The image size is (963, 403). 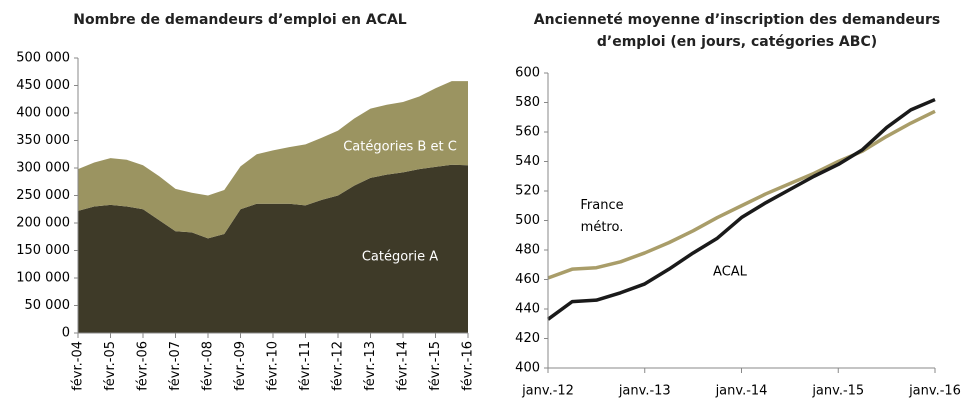 What do you see at coordinates (644, 391) in the screenshot?
I see `x-tick-label: janv.-13` at bounding box center [644, 391].